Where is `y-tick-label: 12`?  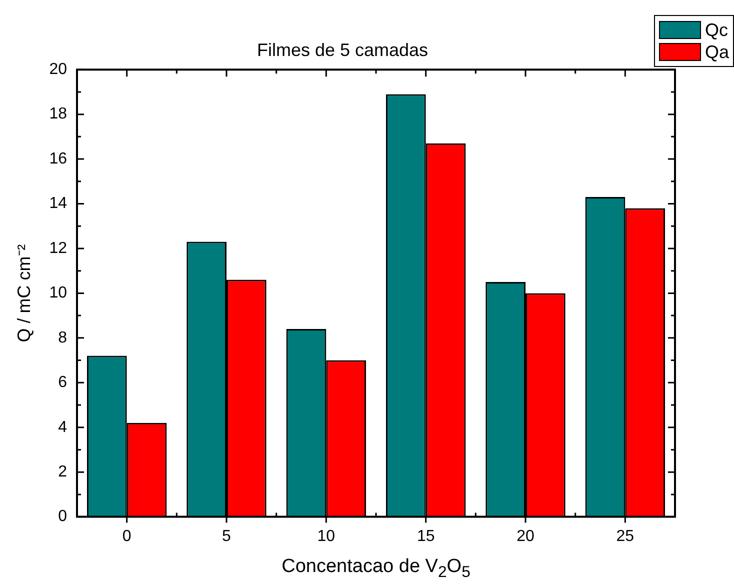
y-tick-label: 12 is located at coordinates (58, 248).